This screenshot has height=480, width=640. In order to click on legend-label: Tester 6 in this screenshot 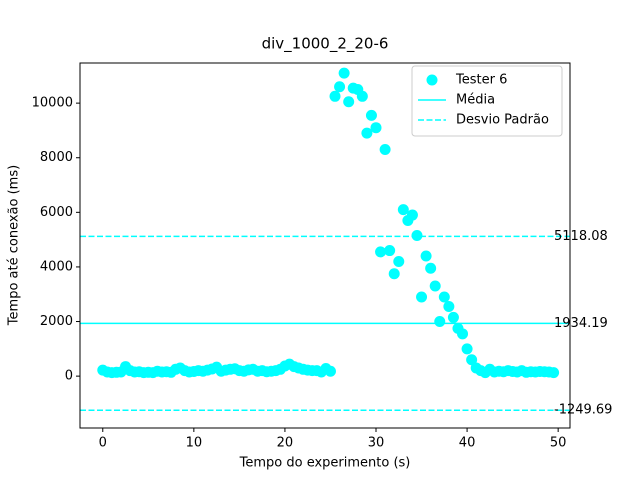, I will do `click(481, 80)`.